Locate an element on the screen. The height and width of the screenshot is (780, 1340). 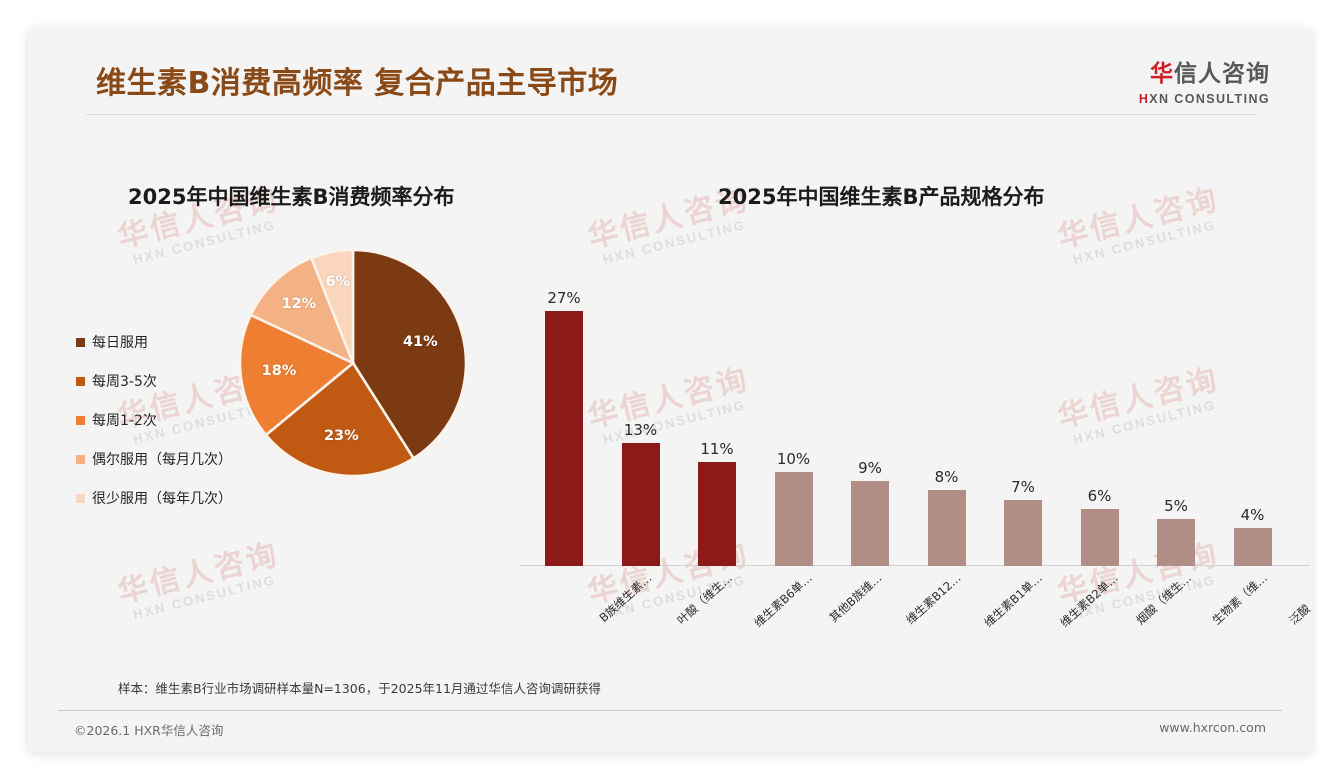
bar-group: 10% is located at coordinates (793, 506).